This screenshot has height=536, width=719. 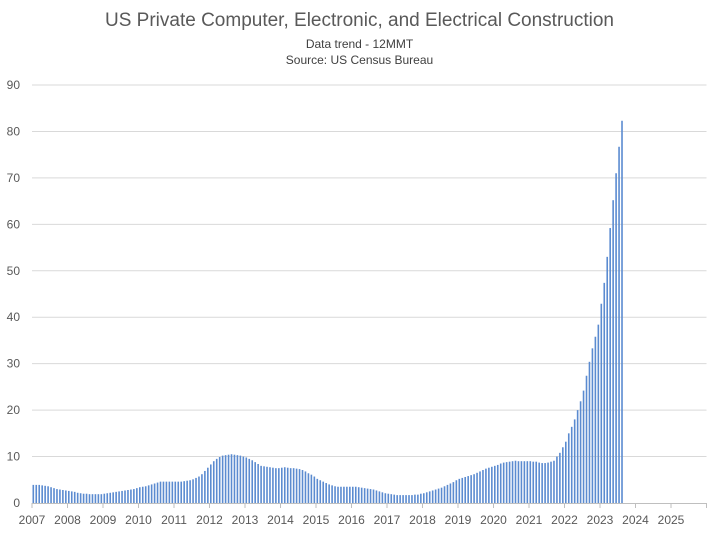 I want to click on y-tick-label: 90, so click(x=14, y=85).